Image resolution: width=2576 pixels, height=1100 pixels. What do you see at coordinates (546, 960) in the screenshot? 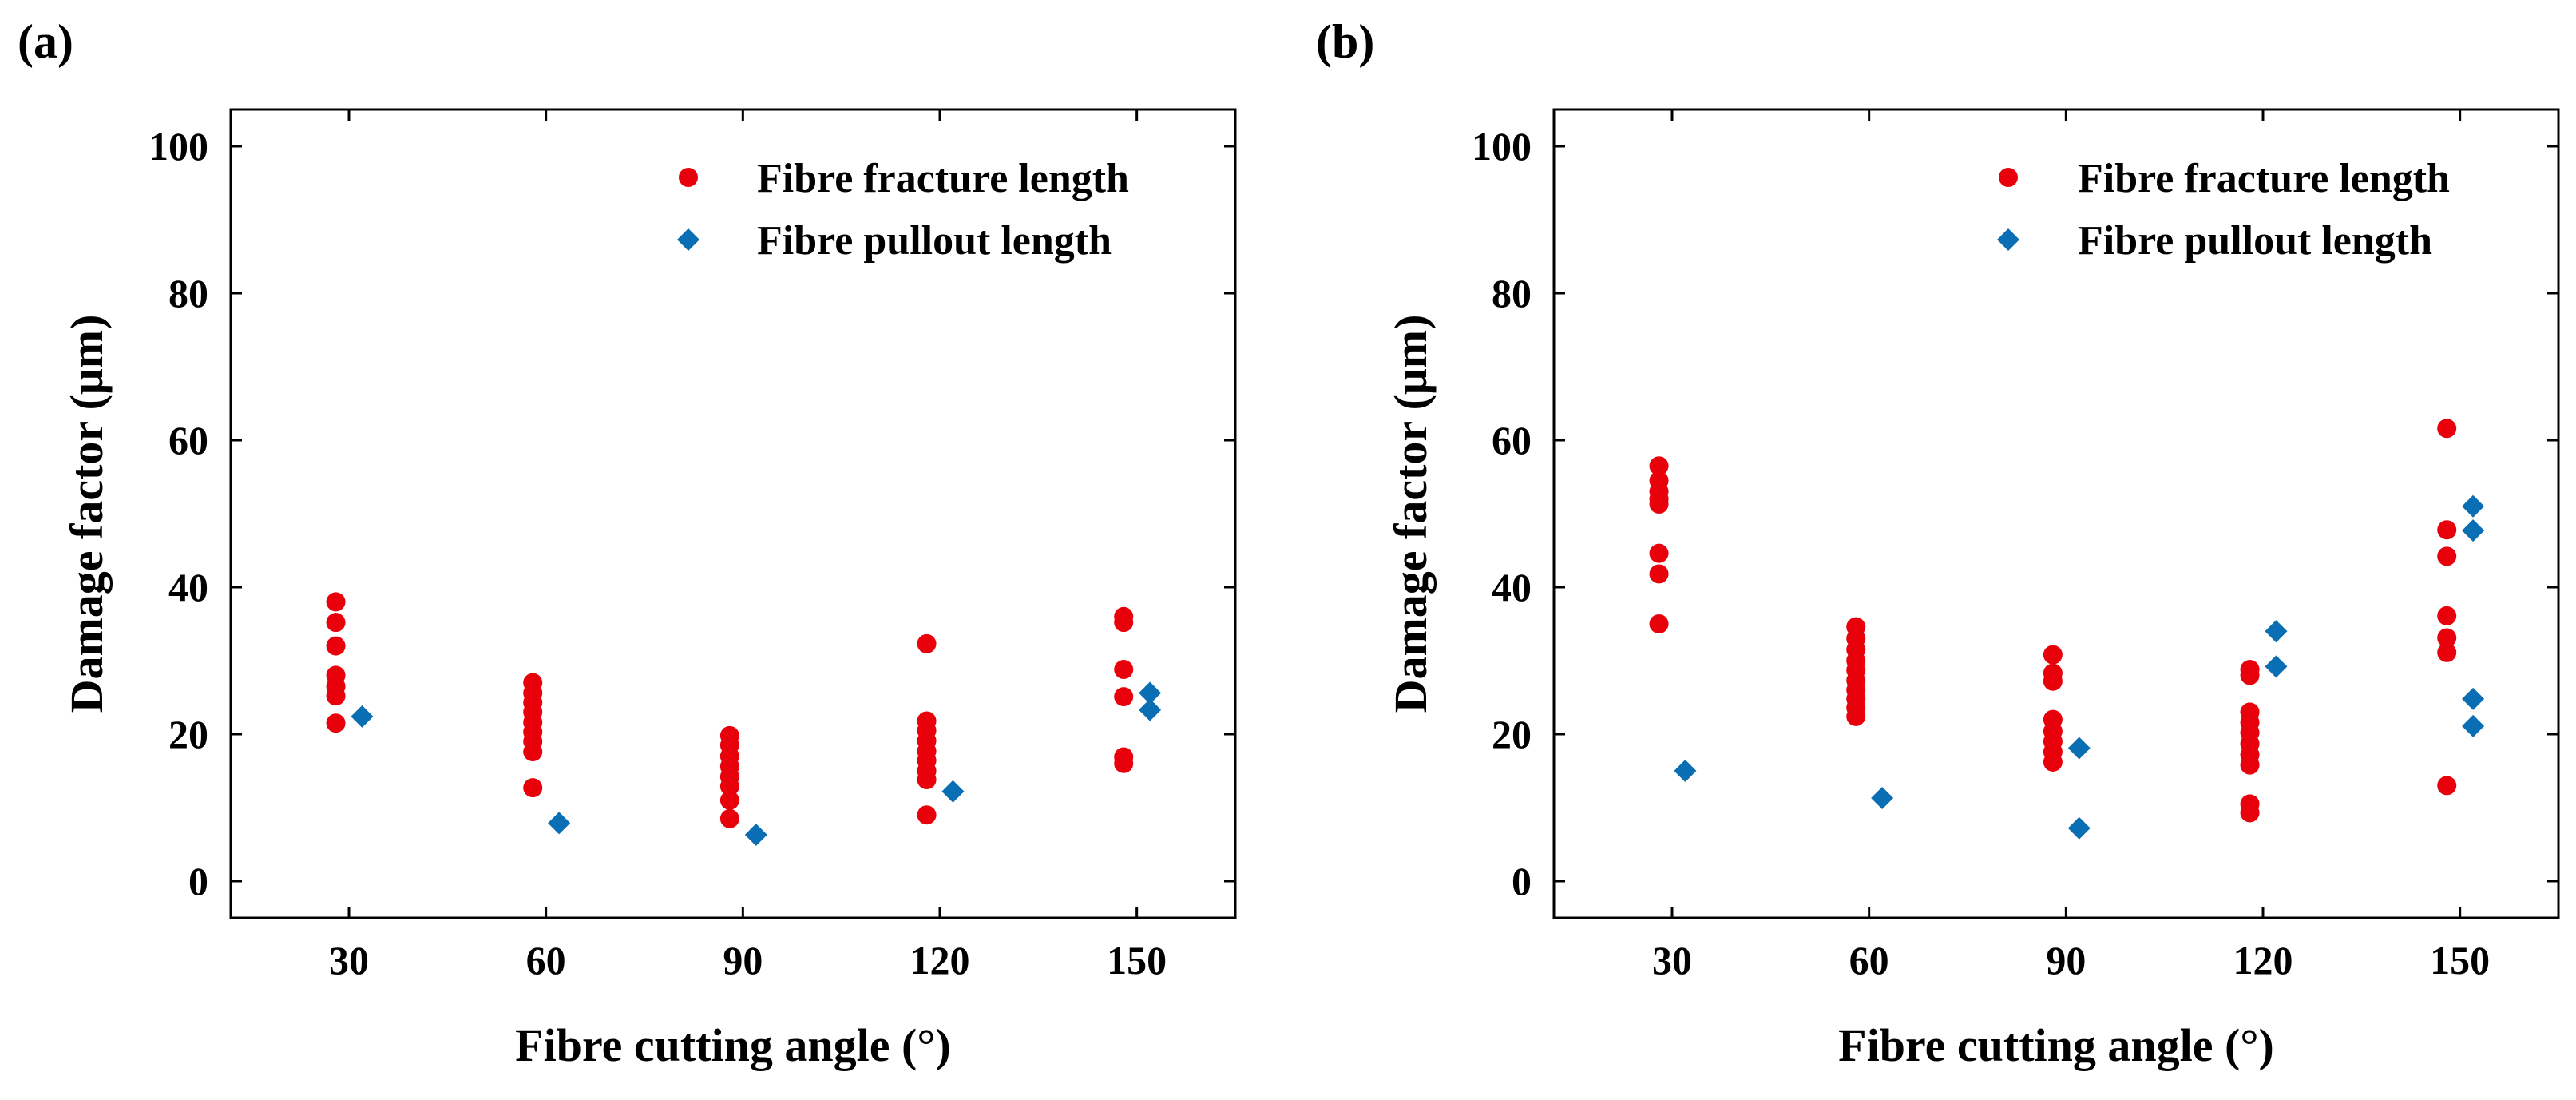
I see `panel-a-x-tick-label-60: 60` at bounding box center [546, 960].